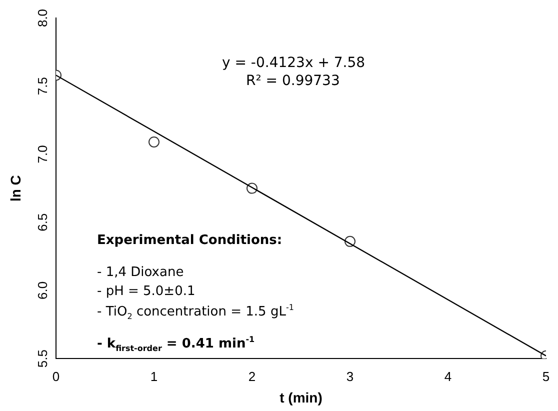  Describe the element at coordinates (448, 376) in the screenshot. I see `x-tick-label: 4` at that location.